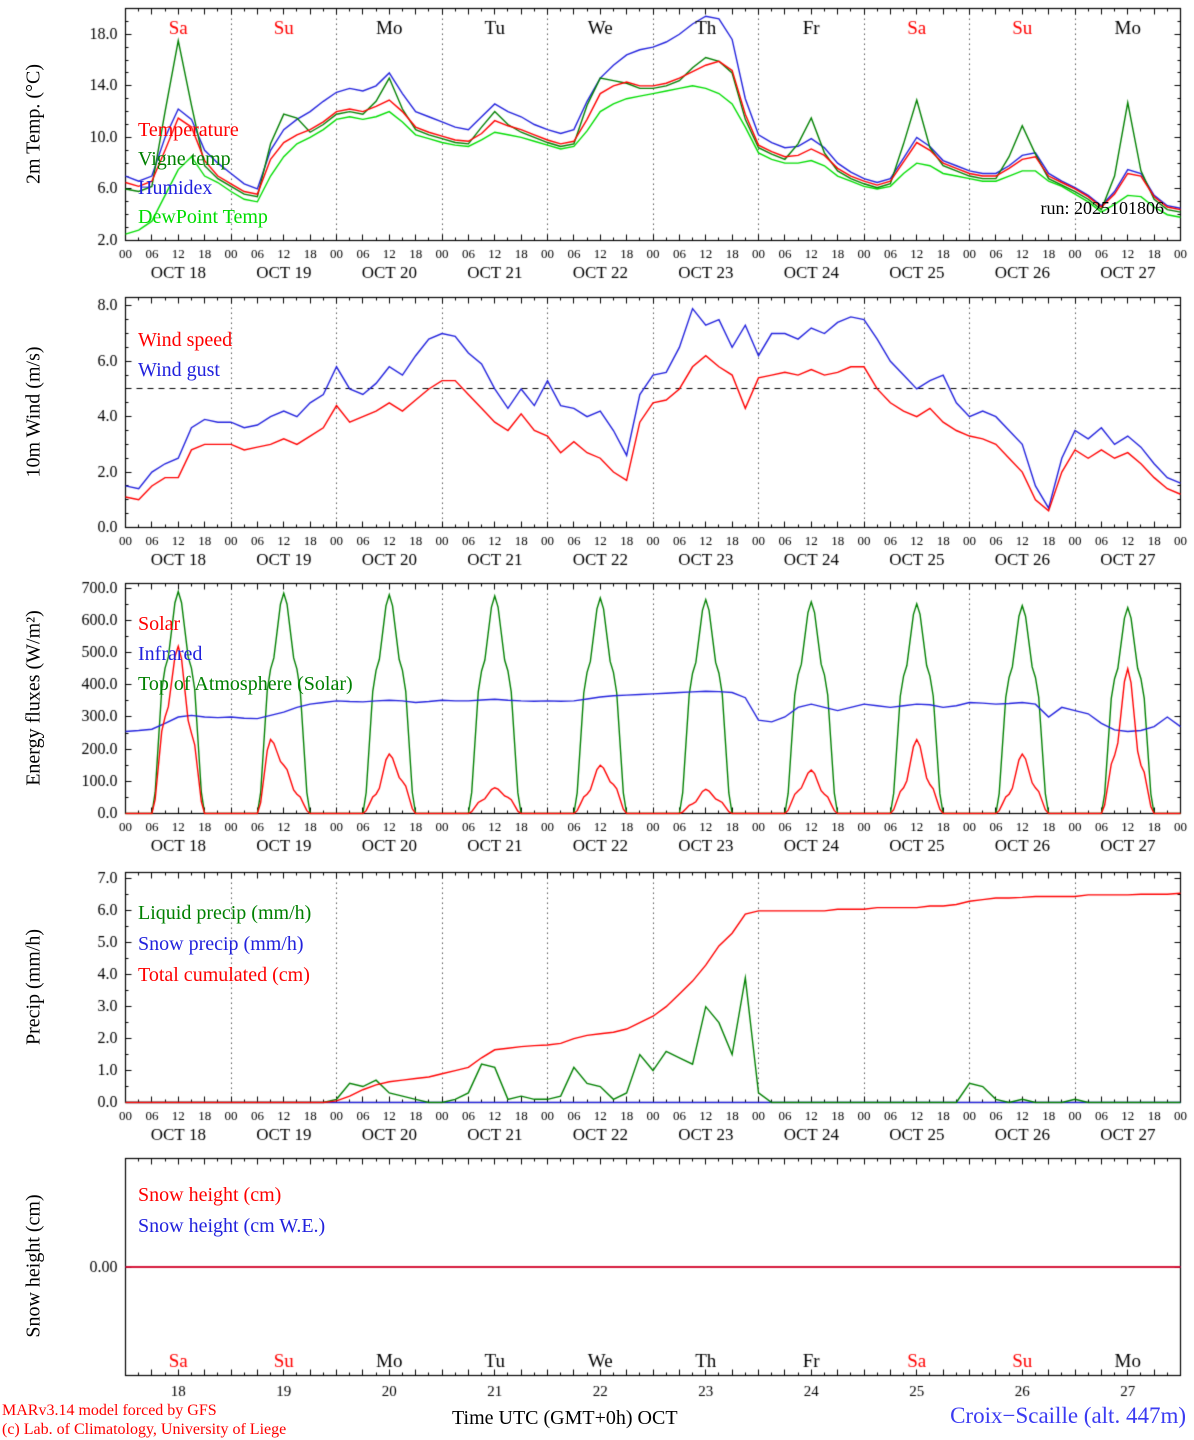  Describe the element at coordinates (245, 684) in the screenshot. I see `legend-toa-solar: Top of Atmosphere (Solar)` at that location.